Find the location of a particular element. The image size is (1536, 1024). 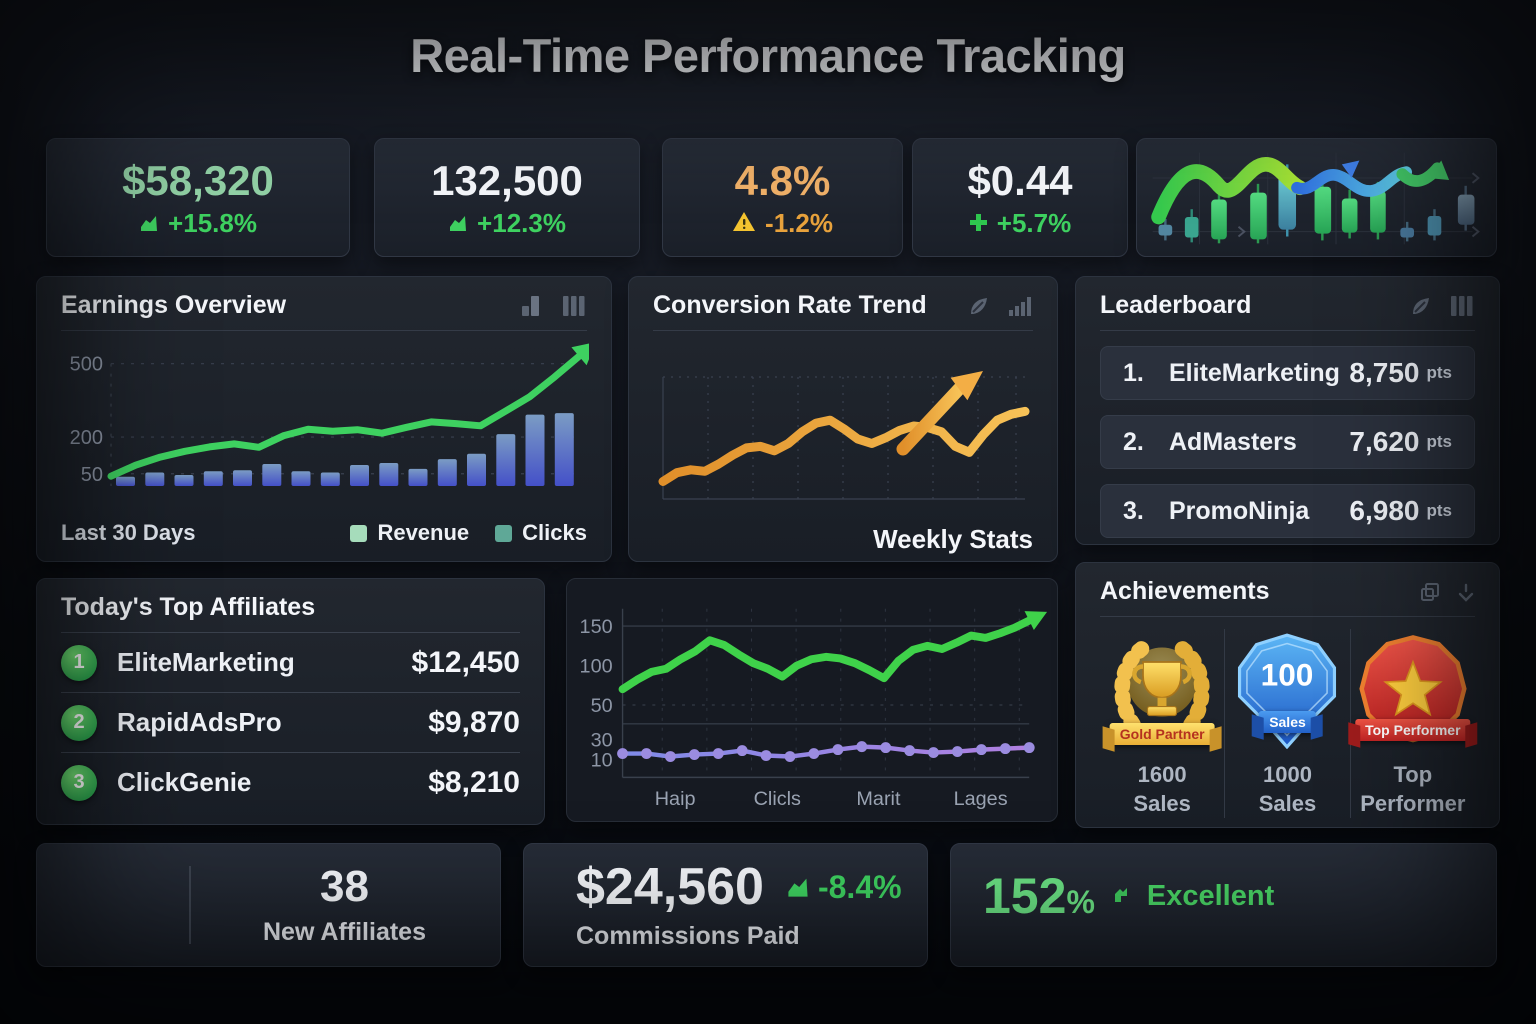

earnings-panel-title: Earnings Overview is located at coordinates (174, 305).